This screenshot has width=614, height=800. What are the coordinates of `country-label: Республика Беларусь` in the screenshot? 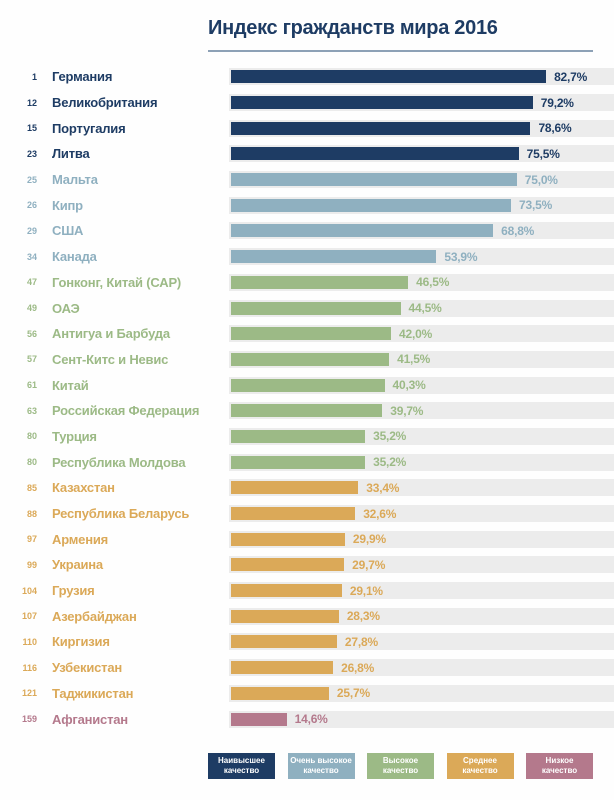 It's located at (121, 514).